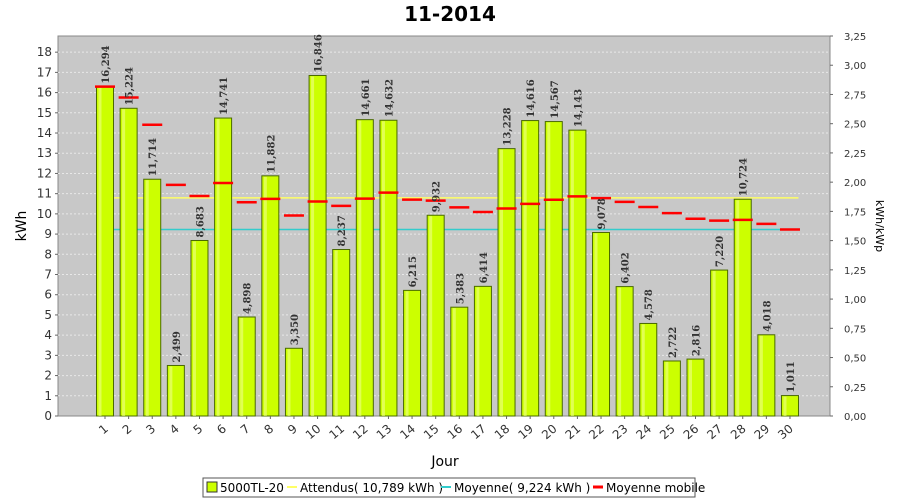 The width and height of the screenshot is (900, 500). What do you see at coordinates (153, 157) in the screenshot?
I see `bar-value-label: 11,714` at bounding box center [153, 157].